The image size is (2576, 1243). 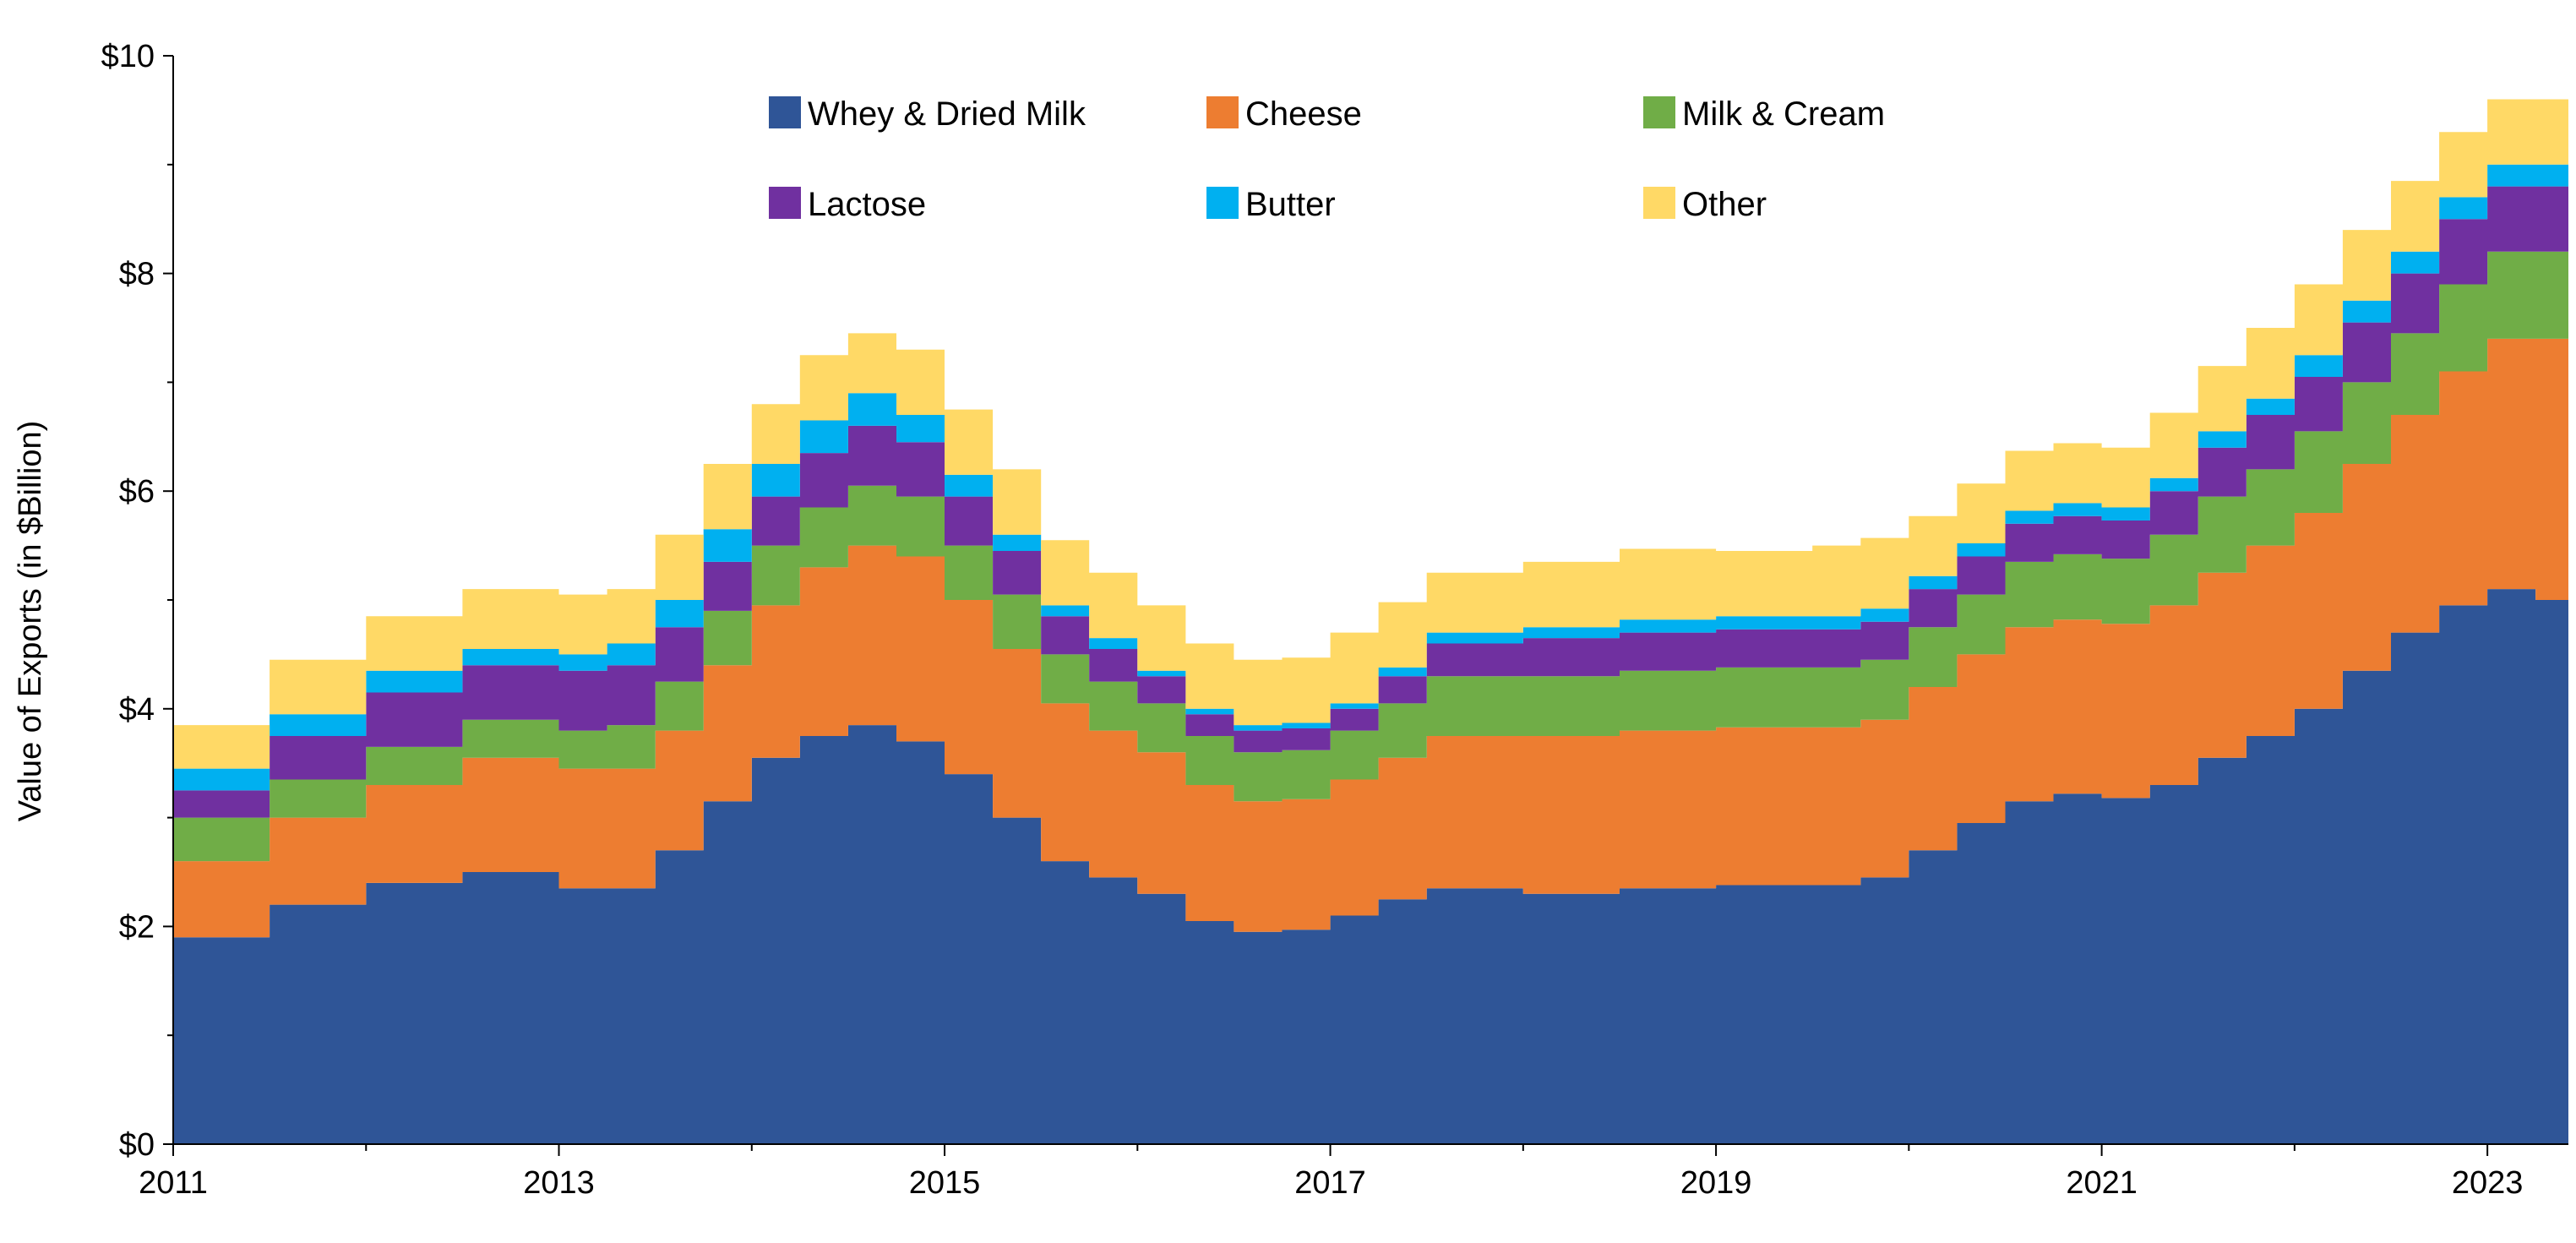 I want to click on legend-swatch-whey-dried-milk, so click(x=785, y=112).